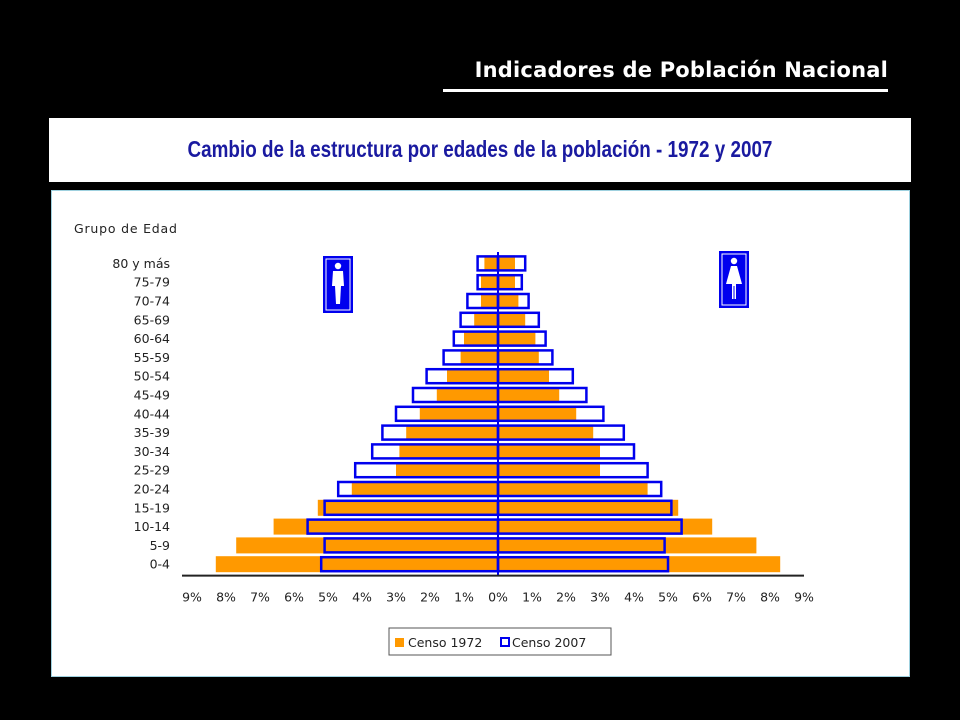 The image size is (960, 720). I want to click on legend-label-2007: Censo 2007, so click(549, 642).